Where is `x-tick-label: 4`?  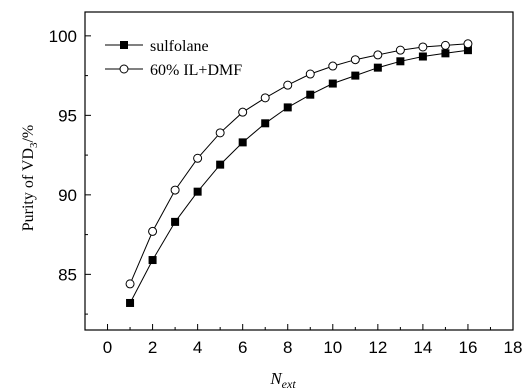 x-tick-label: 4 is located at coordinates (197, 347).